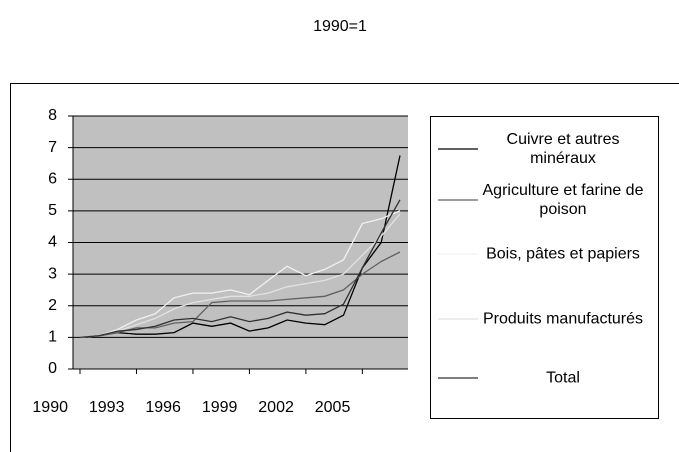  I want to click on y-tick-label: 1, so click(52, 337).